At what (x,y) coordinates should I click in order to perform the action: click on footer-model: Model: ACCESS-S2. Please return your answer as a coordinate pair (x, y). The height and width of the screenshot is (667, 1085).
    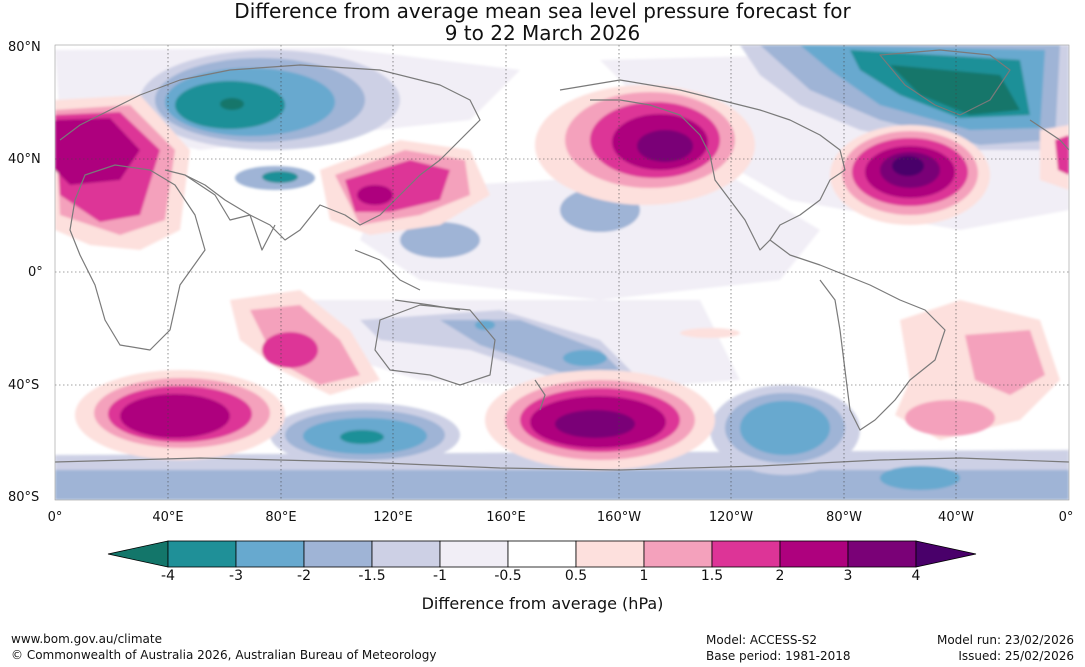
    Looking at the image, I should click on (762, 640).